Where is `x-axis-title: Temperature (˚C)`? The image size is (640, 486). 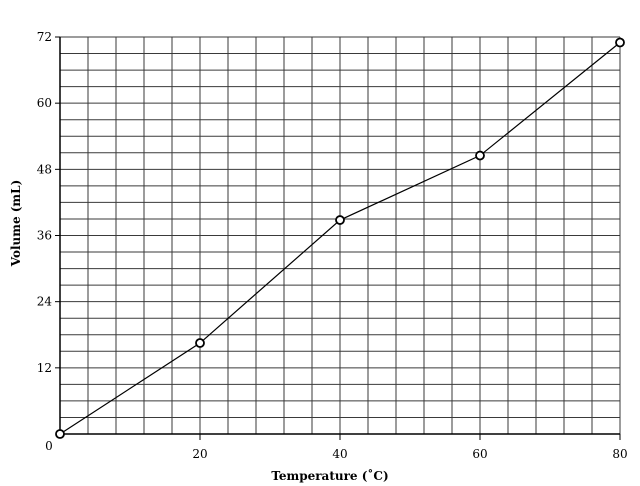
x-axis-title: Temperature (˚C) is located at coordinates (329, 475).